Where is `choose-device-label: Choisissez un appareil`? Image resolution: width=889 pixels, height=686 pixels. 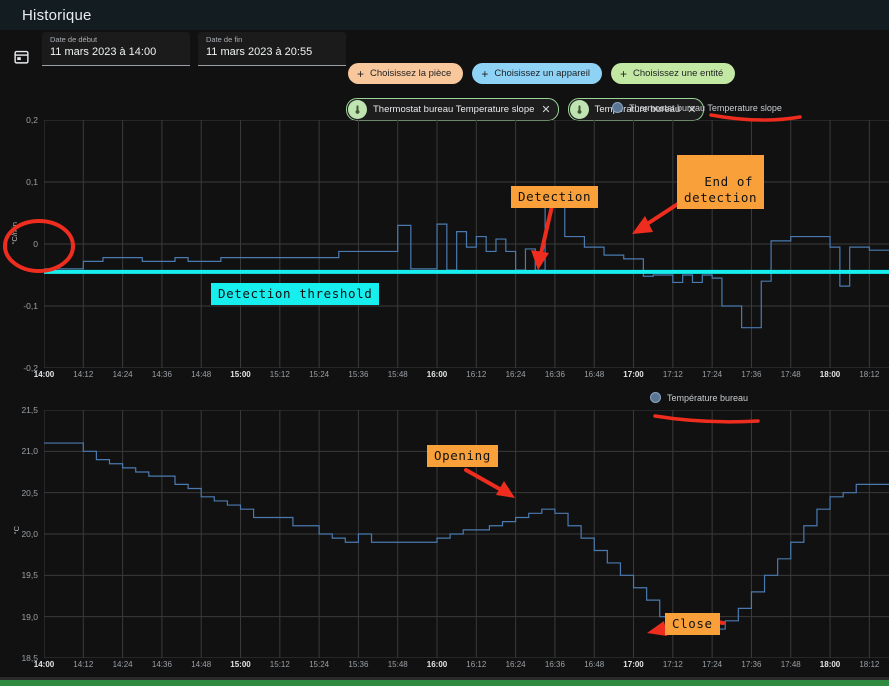 choose-device-label: Choisissez un appareil is located at coordinates (542, 73).